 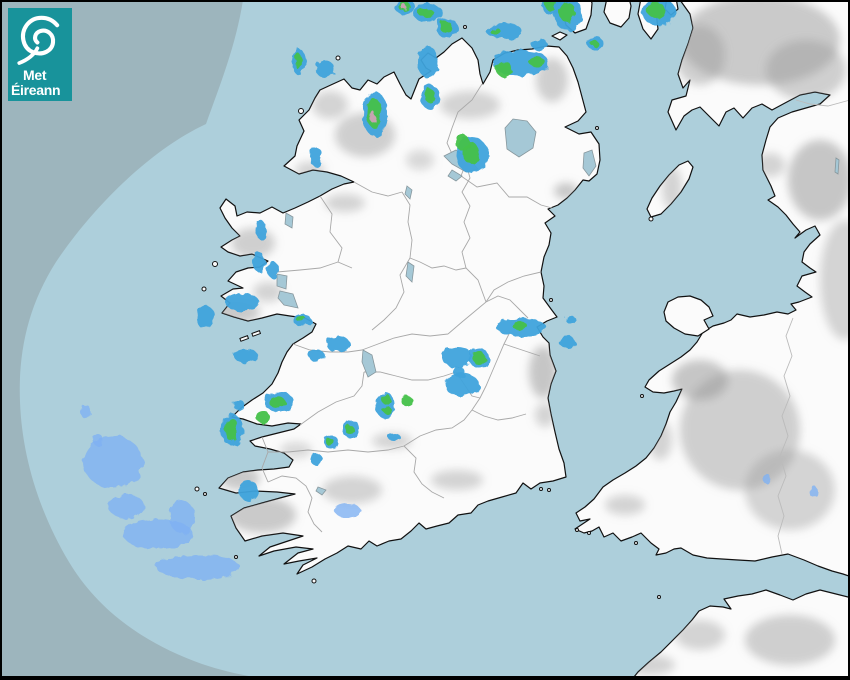 What do you see at coordinates (282, 281) in the screenshot?
I see `lake-lough-mask` at bounding box center [282, 281].